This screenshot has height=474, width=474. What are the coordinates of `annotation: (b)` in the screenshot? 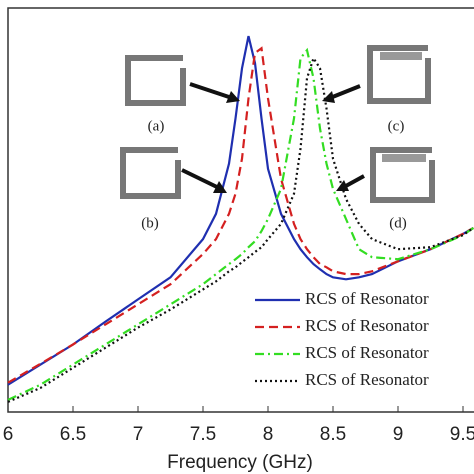 It's located at (150, 223).